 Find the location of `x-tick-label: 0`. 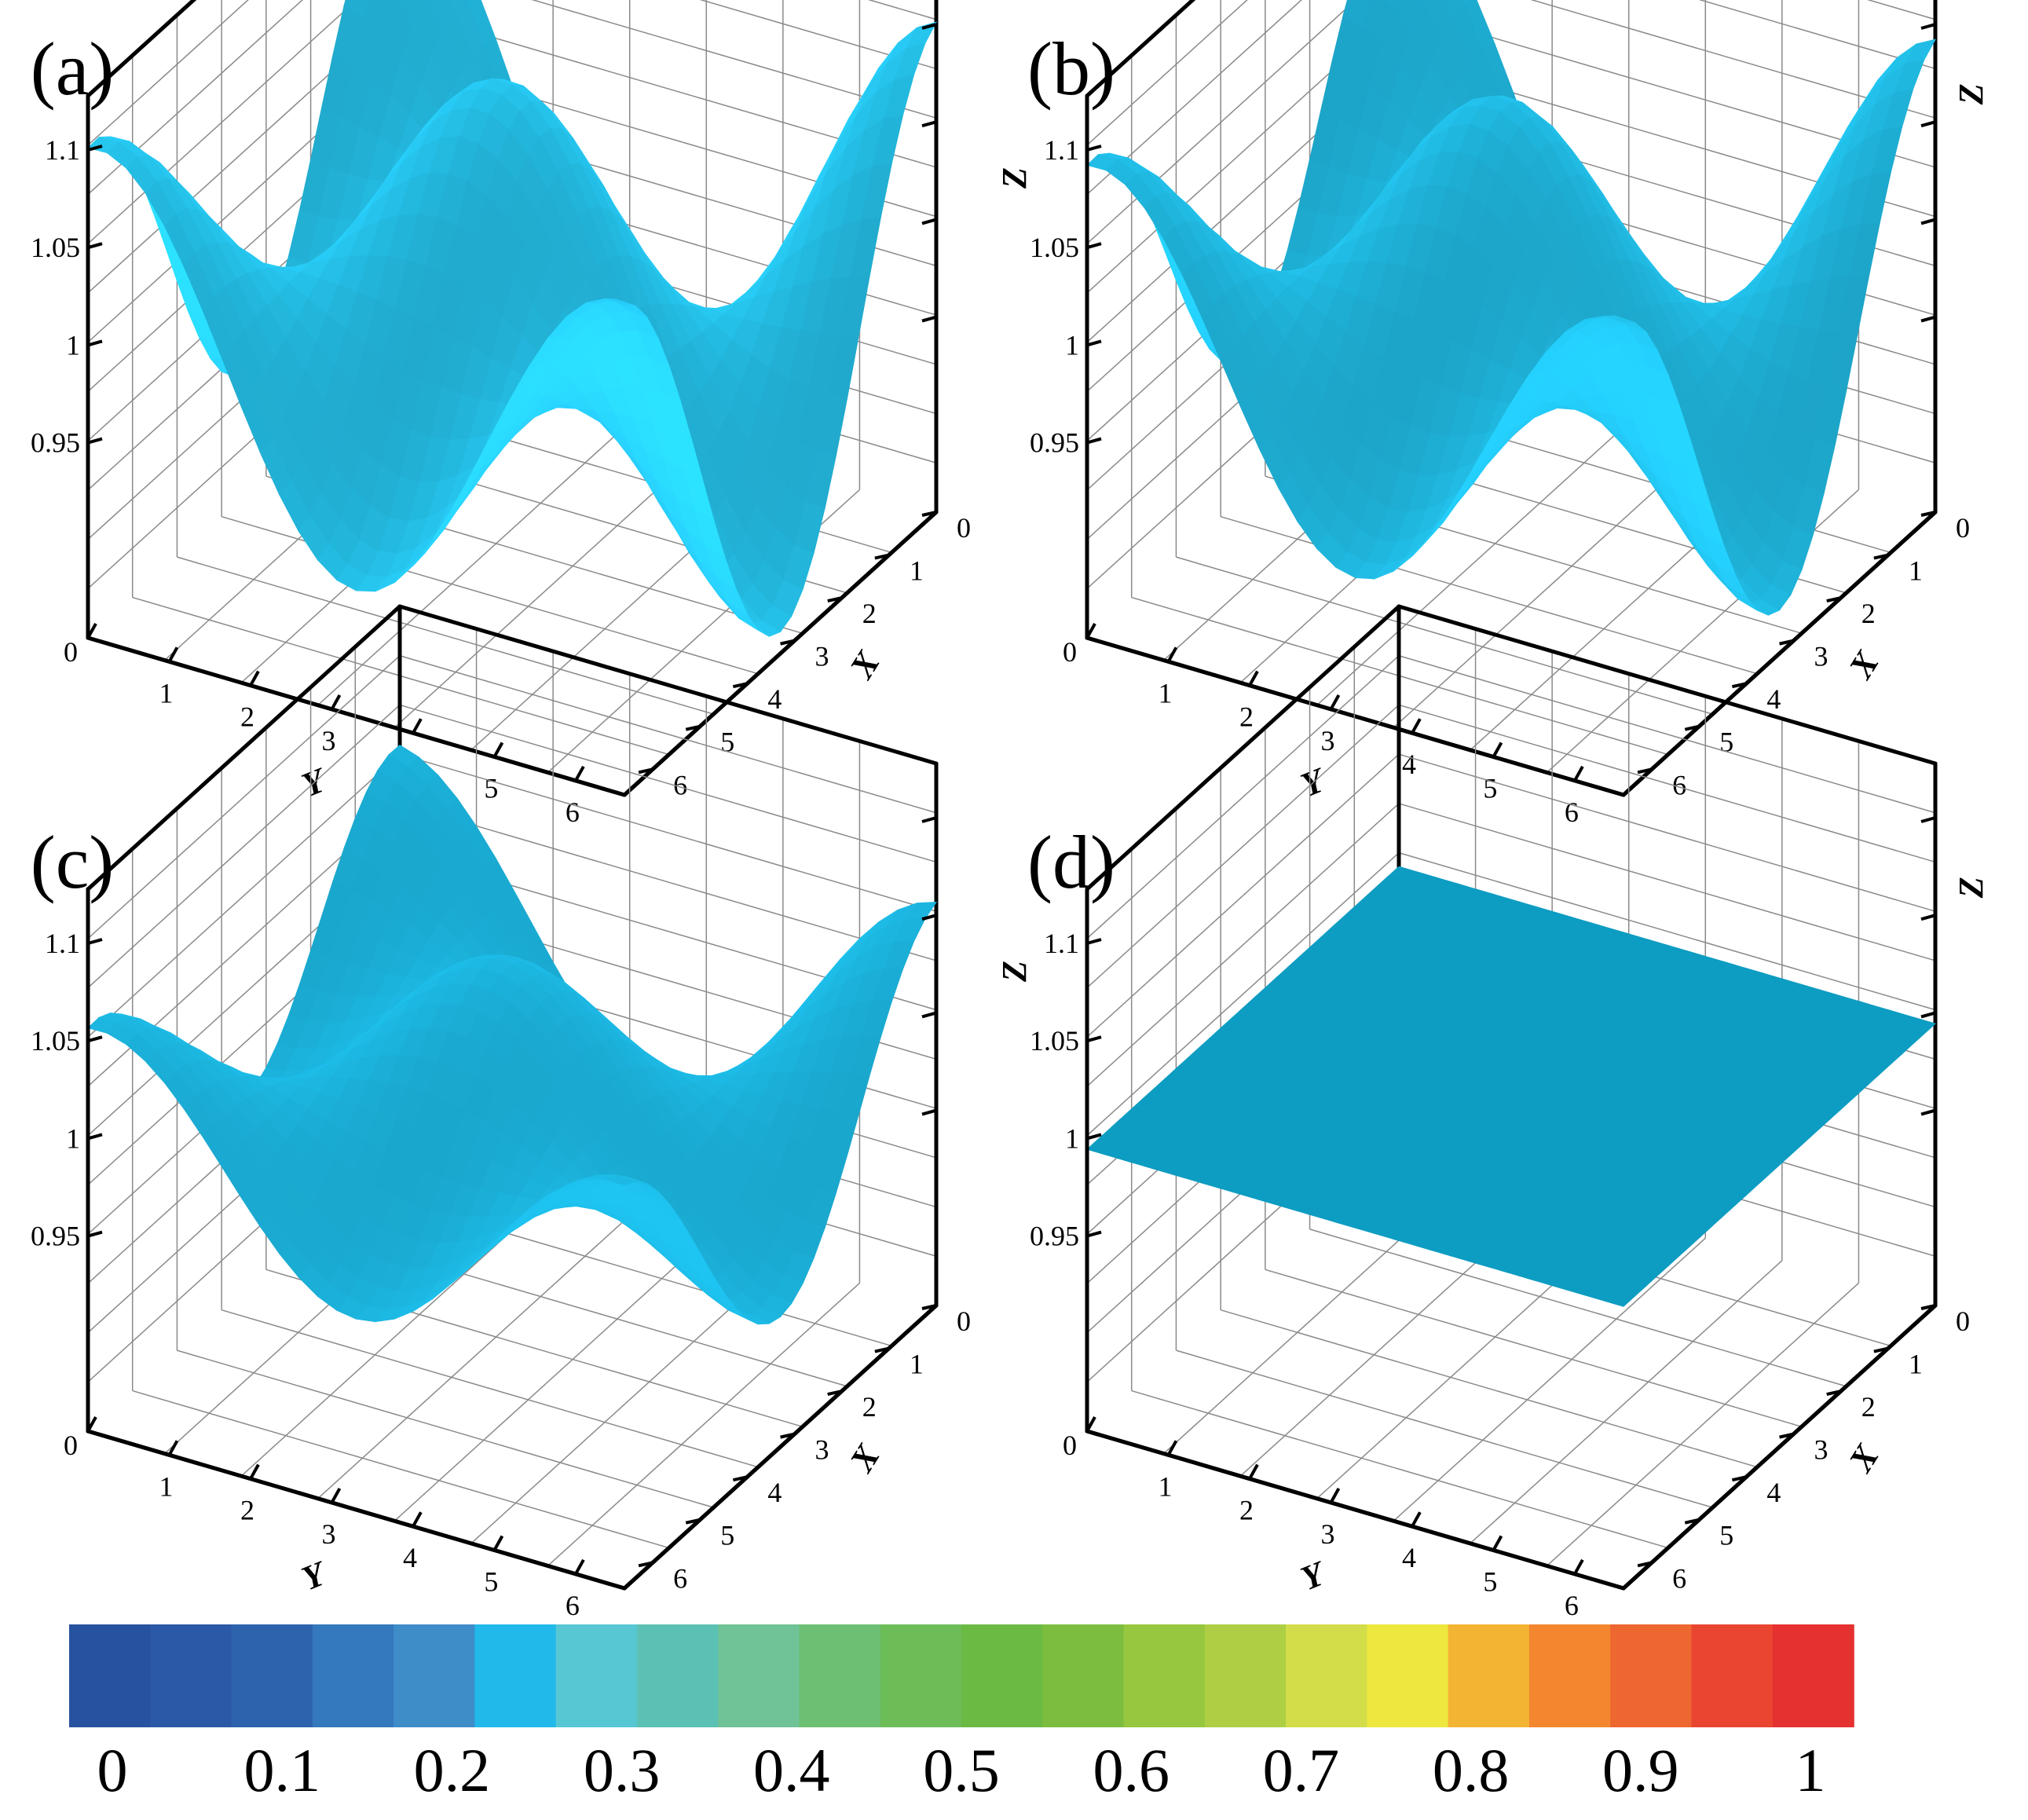

x-tick-label: 0 is located at coordinates (1963, 528).